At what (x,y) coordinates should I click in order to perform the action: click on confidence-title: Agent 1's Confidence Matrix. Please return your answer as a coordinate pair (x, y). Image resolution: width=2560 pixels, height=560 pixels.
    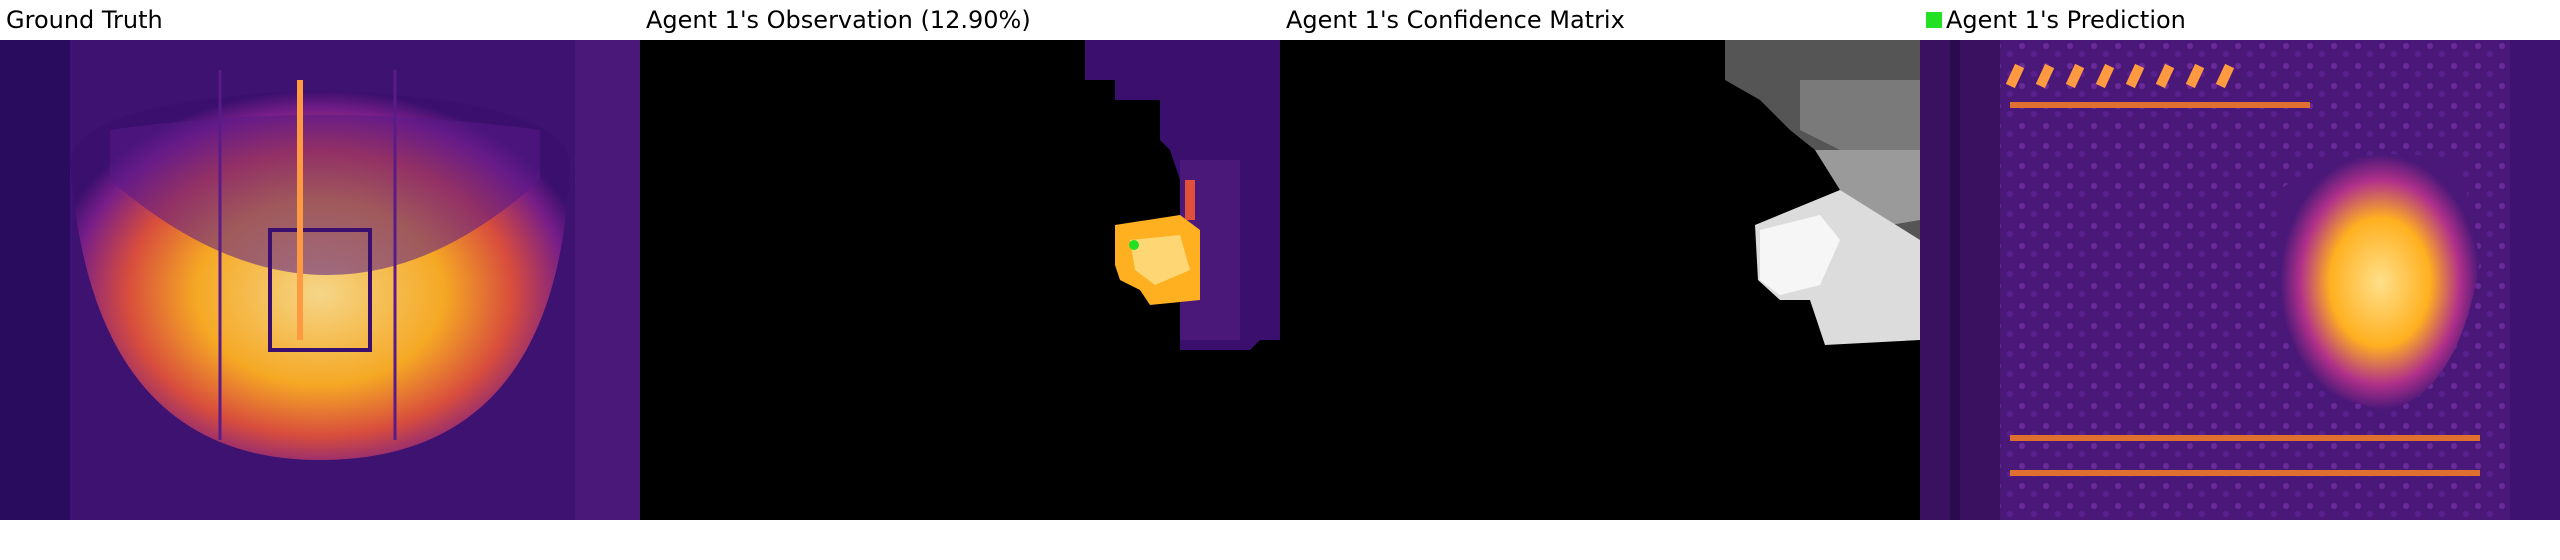
    Looking at the image, I should click on (1455, 20).